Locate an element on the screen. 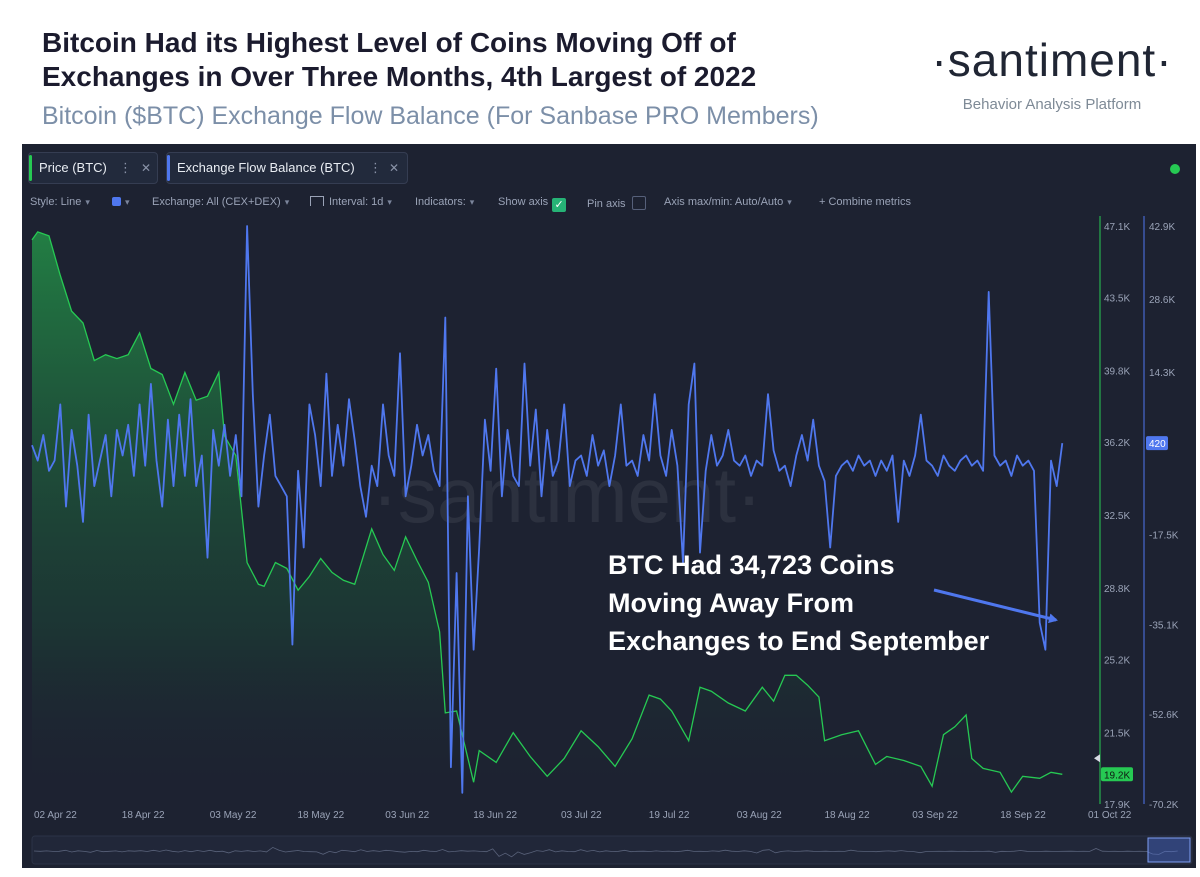 This screenshot has width=1200, height=877. indicators-dropdown: Indicators: ▾ is located at coordinates (444, 202).